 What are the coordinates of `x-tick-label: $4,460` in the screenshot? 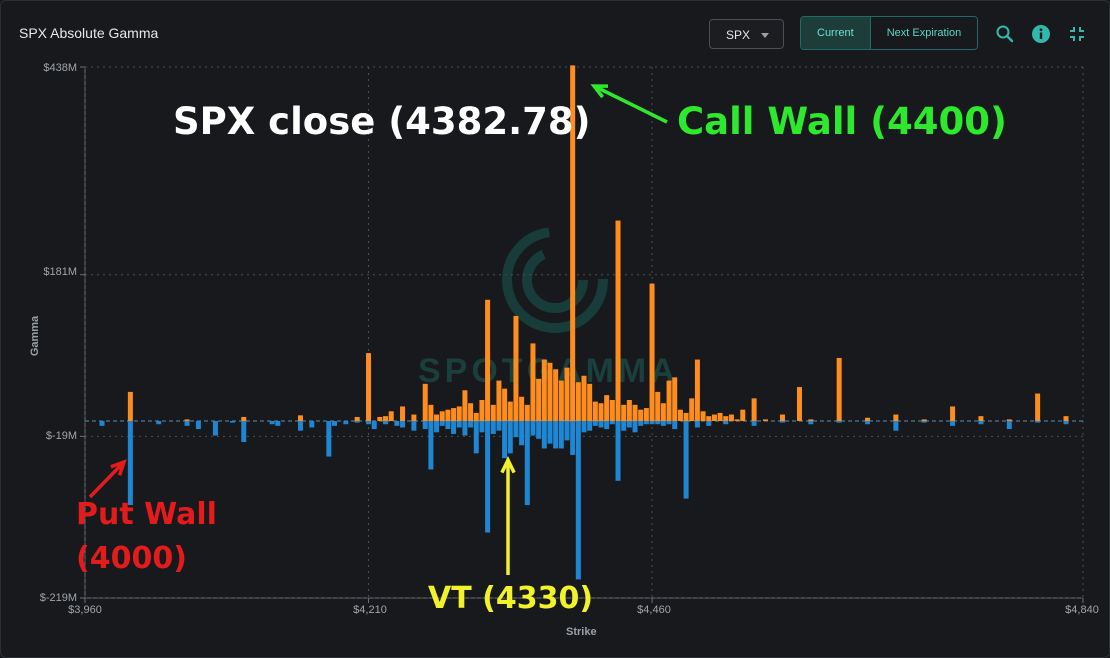 It's located at (654, 610).